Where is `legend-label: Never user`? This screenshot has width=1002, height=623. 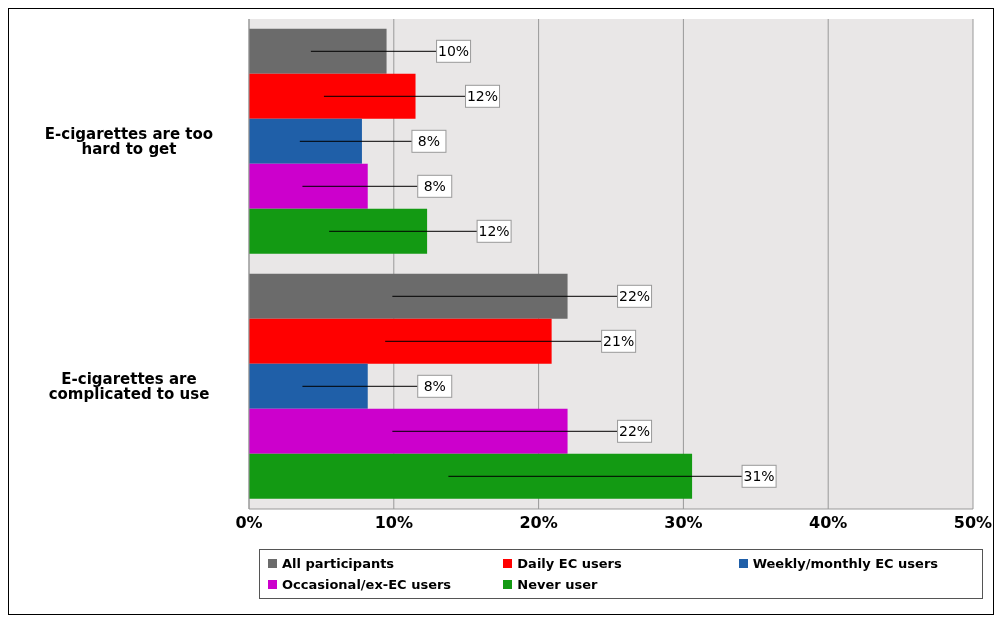
legend-label: Never user is located at coordinates (557, 584).